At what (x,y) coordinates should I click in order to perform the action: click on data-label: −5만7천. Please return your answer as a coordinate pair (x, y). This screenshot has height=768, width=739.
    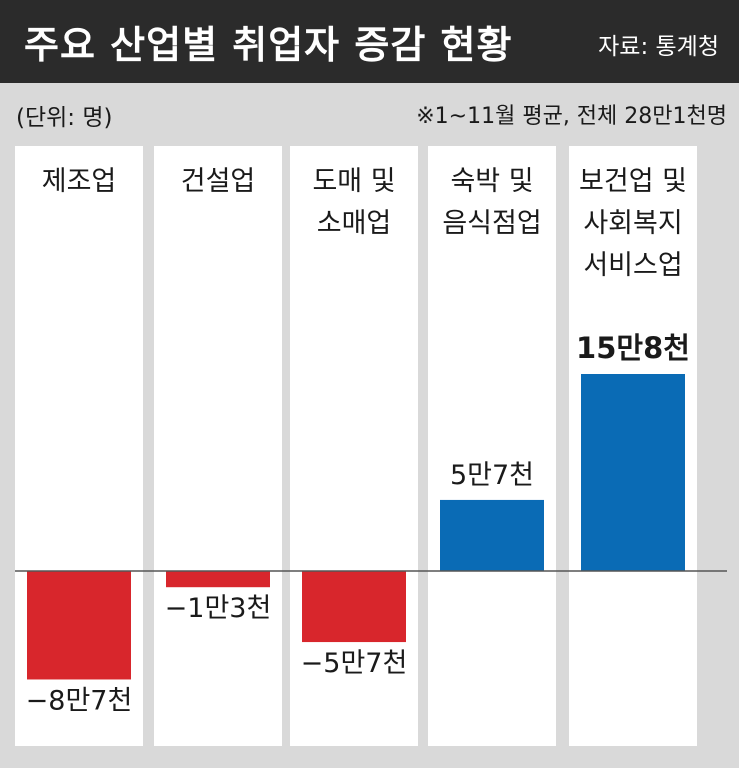
    Looking at the image, I should click on (354, 663).